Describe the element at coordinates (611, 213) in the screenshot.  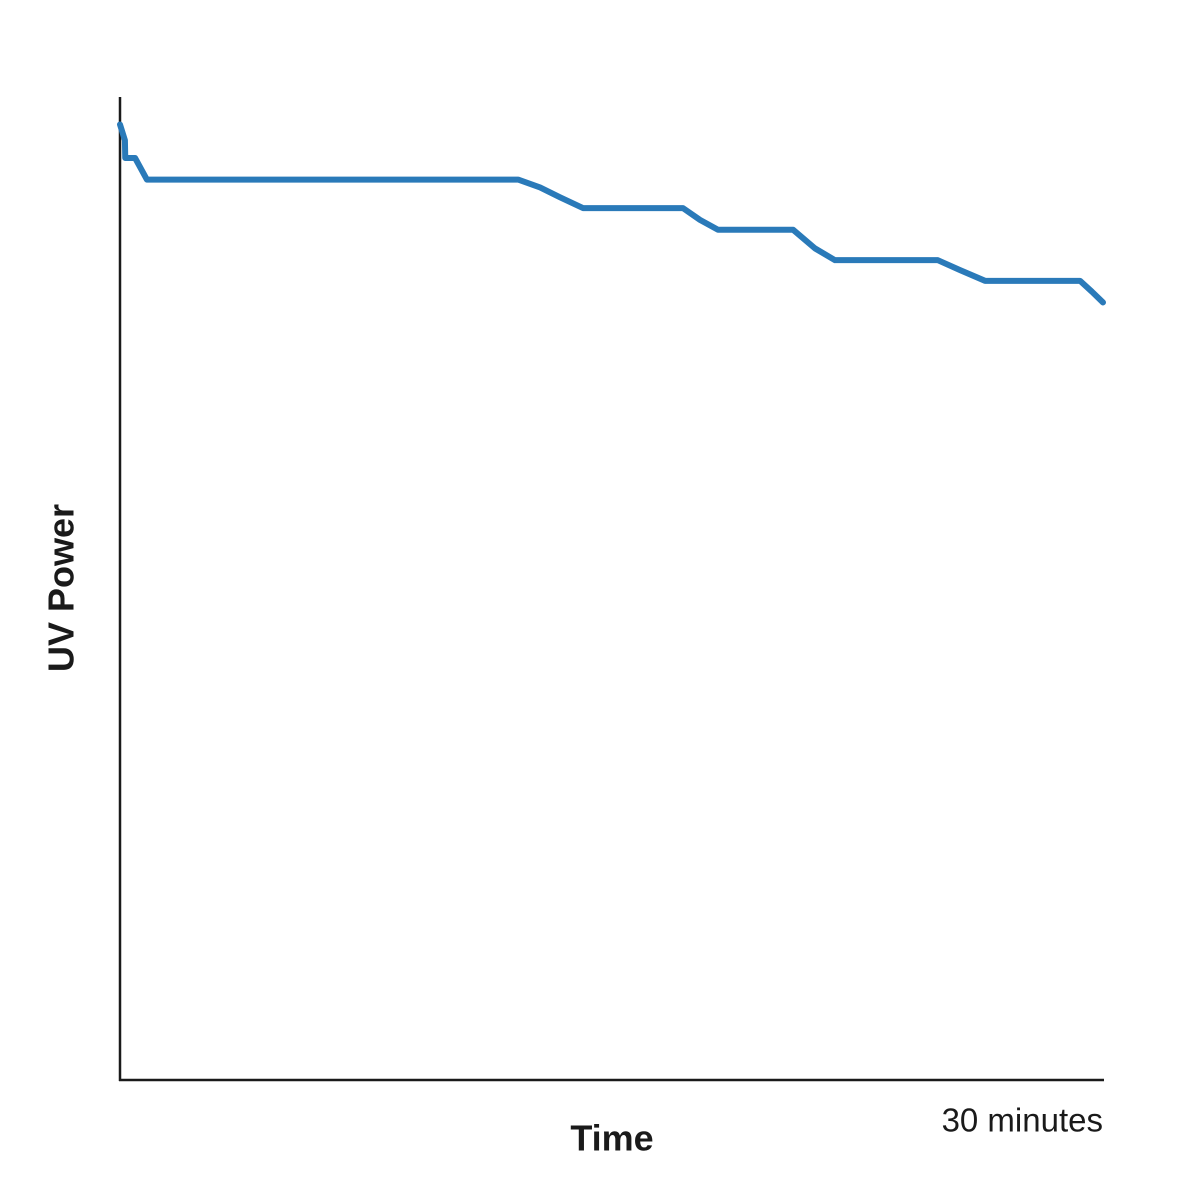
I see `line` at that location.